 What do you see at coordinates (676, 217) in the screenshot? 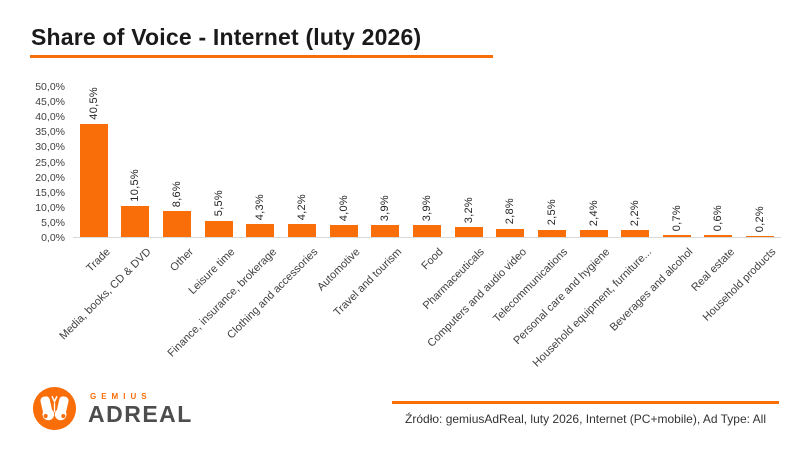
I see `bar-value-label: 0,7%` at bounding box center [676, 217].